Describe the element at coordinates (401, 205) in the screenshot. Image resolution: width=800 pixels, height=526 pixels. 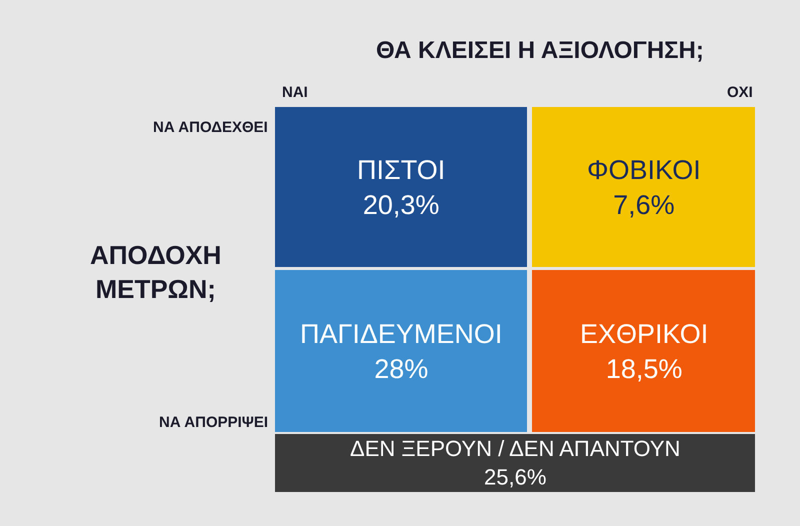
I see `data-label: 20,3%` at that location.